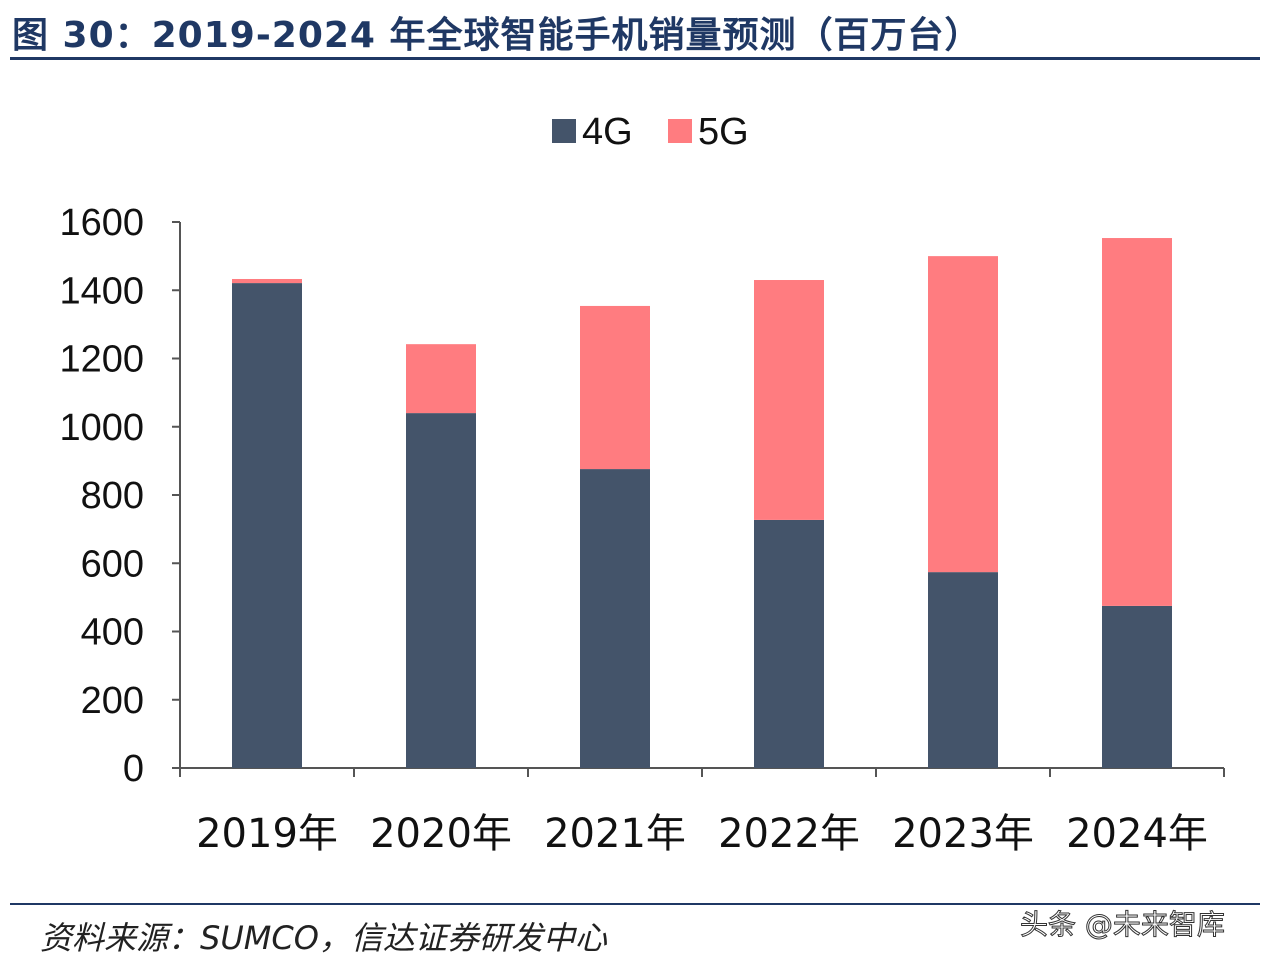 The image size is (1282, 964). What do you see at coordinates (789, 400) in the screenshot?
I see `bar-5g-2022年` at bounding box center [789, 400].